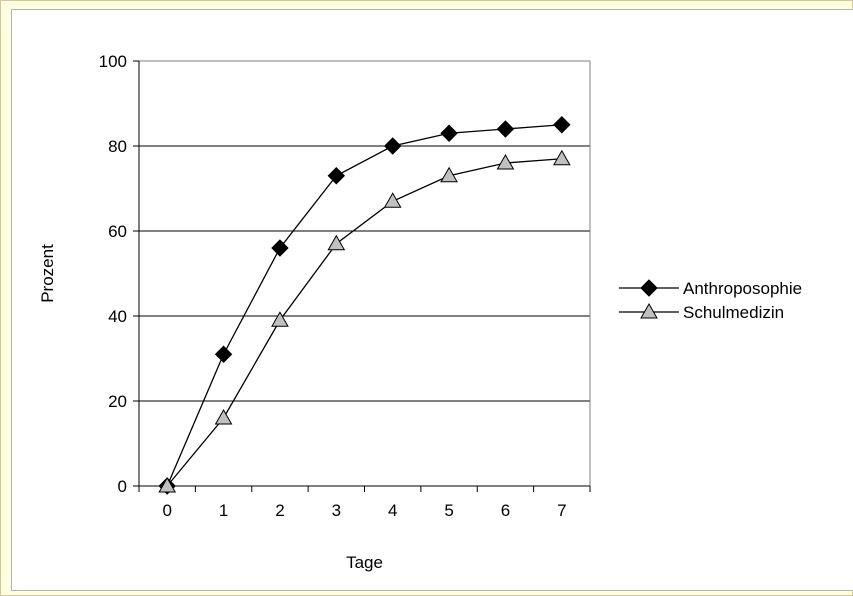 The image size is (853, 596). What do you see at coordinates (47, 273) in the screenshot?
I see `y-axis-label: Prozent` at bounding box center [47, 273].